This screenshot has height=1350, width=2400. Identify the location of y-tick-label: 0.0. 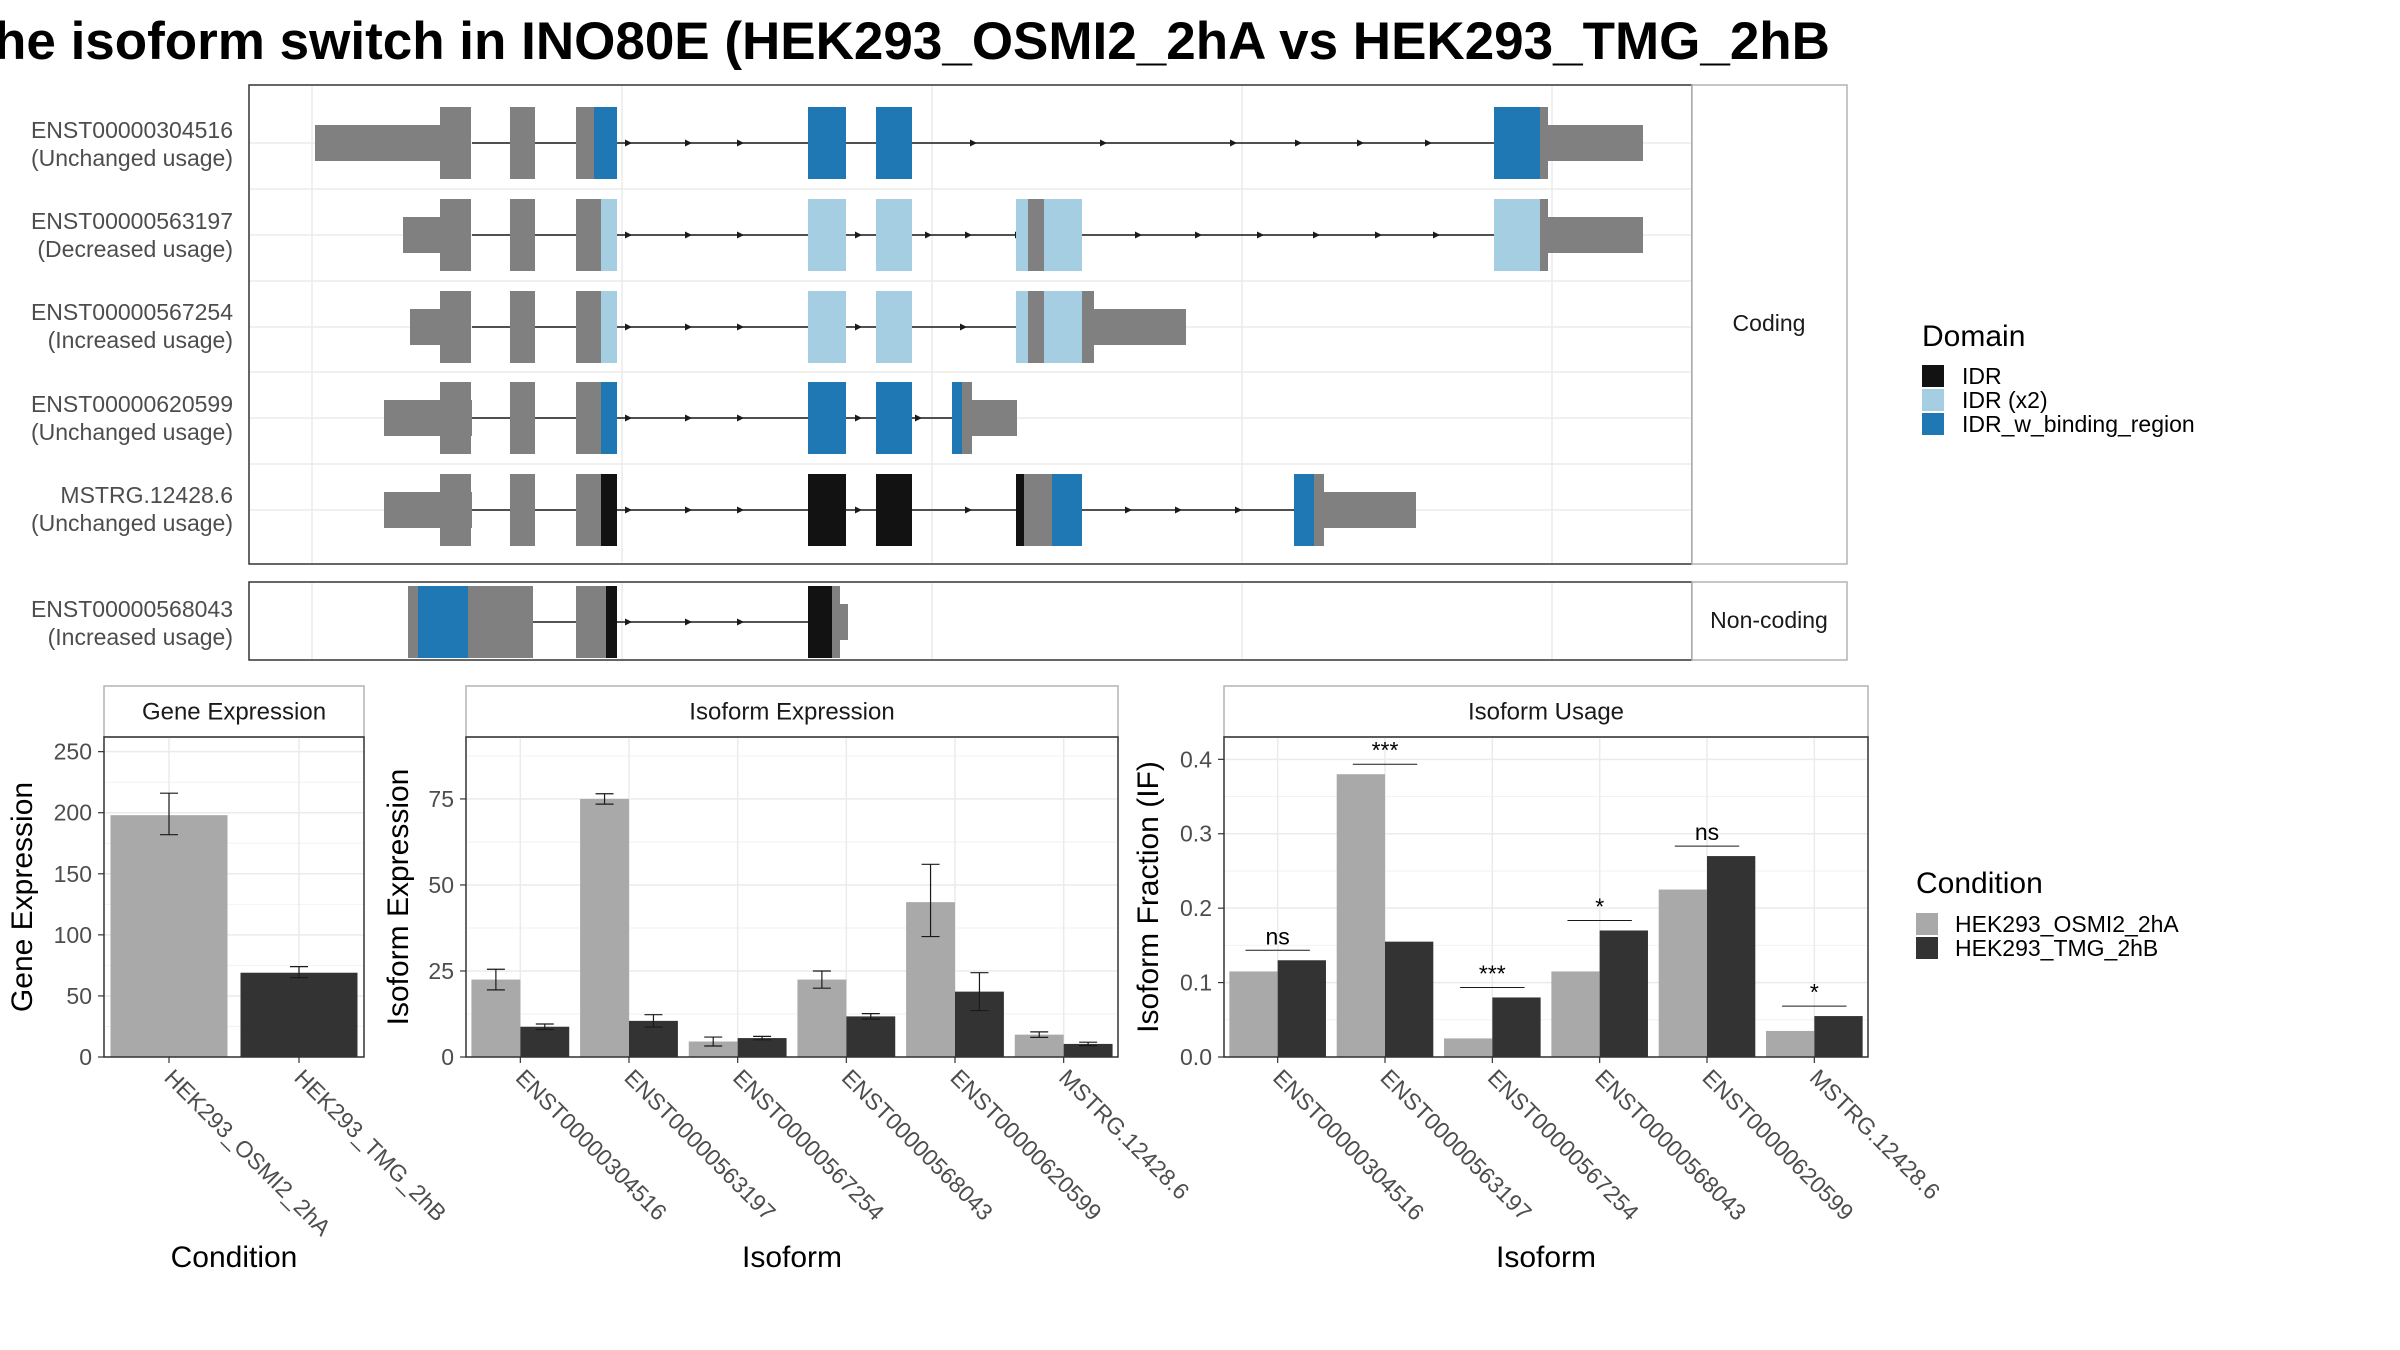
(1196, 1057).